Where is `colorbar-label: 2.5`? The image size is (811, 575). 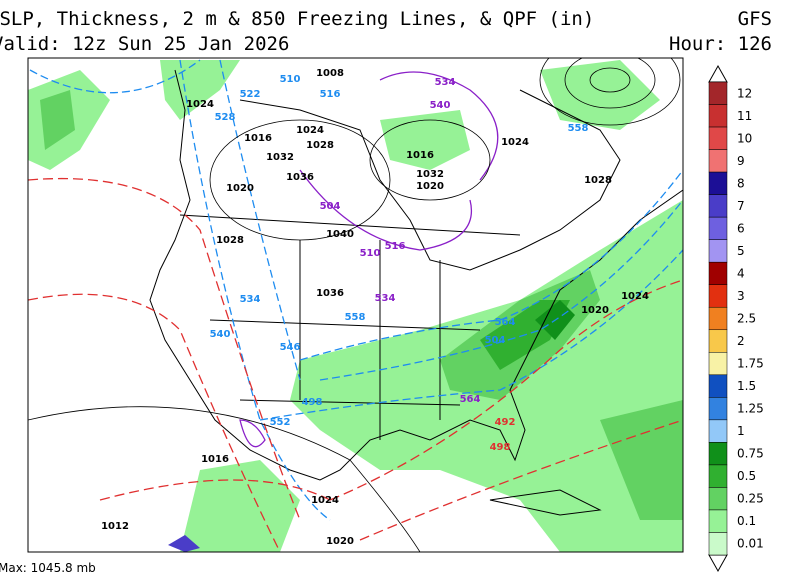
colorbar-label: 2.5 is located at coordinates (746, 319).